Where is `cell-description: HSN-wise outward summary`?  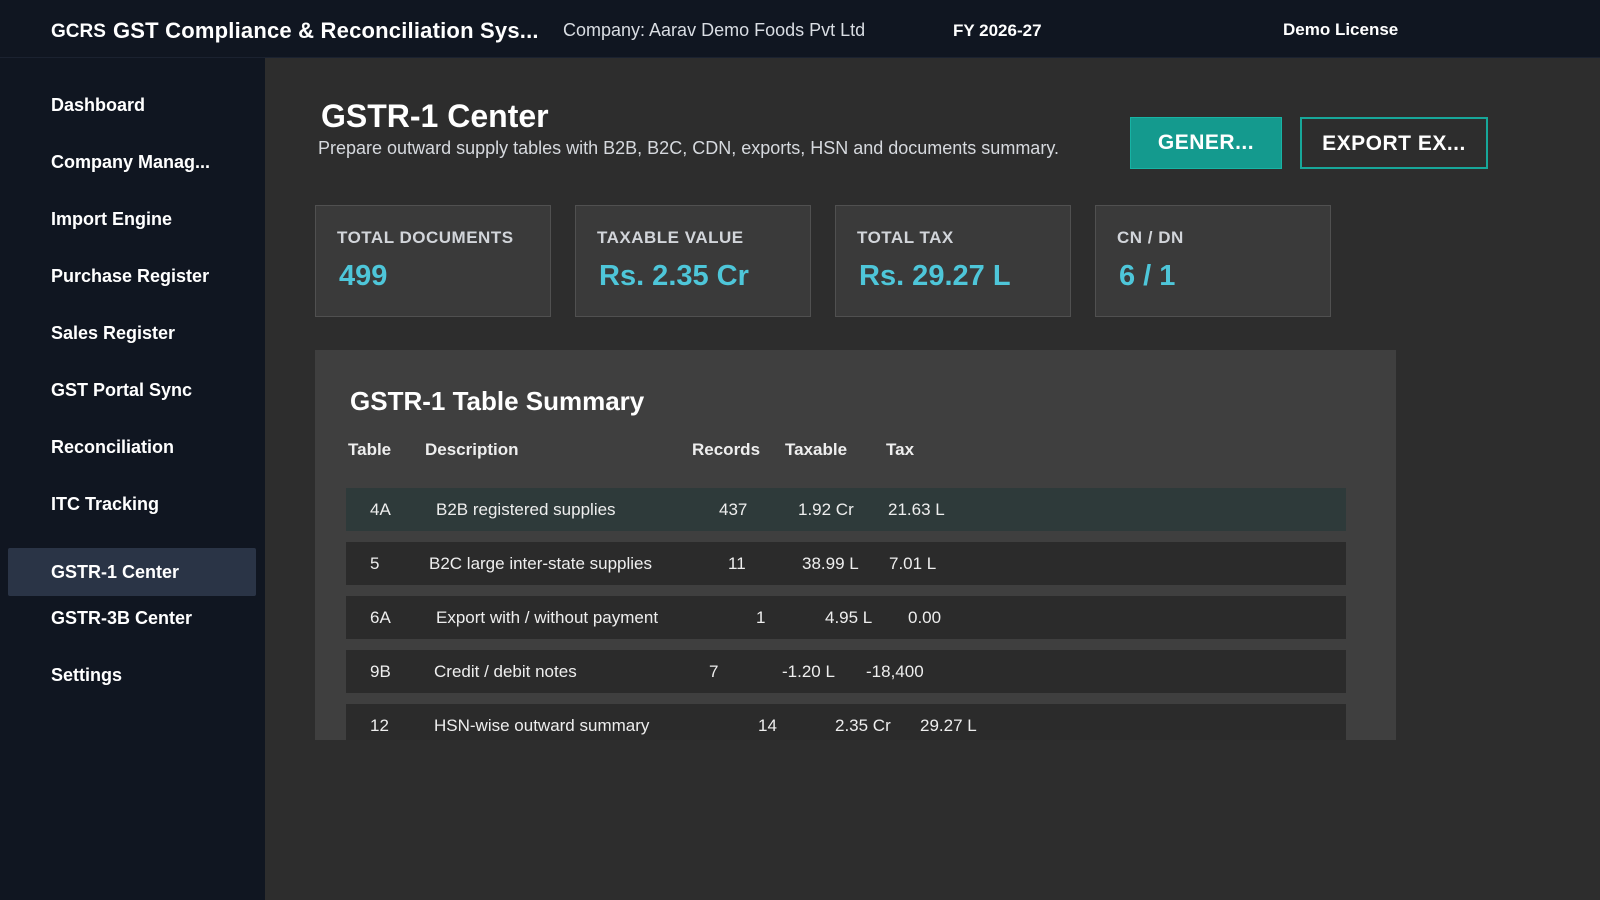 cell-description: HSN-wise outward summary is located at coordinates (542, 725).